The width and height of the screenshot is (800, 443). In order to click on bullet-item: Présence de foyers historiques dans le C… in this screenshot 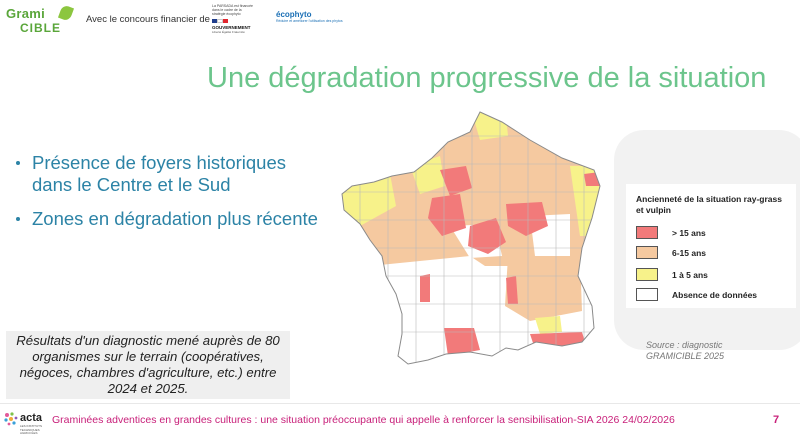, I will do `click(165, 174)`.